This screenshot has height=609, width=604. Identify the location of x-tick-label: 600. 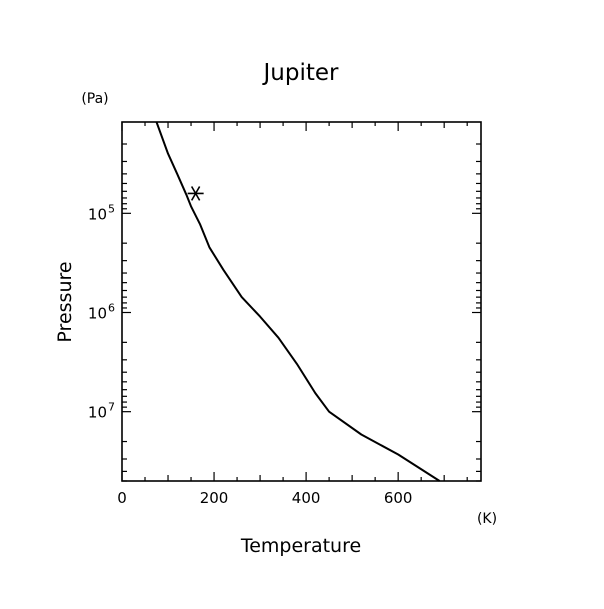
(398, 498).